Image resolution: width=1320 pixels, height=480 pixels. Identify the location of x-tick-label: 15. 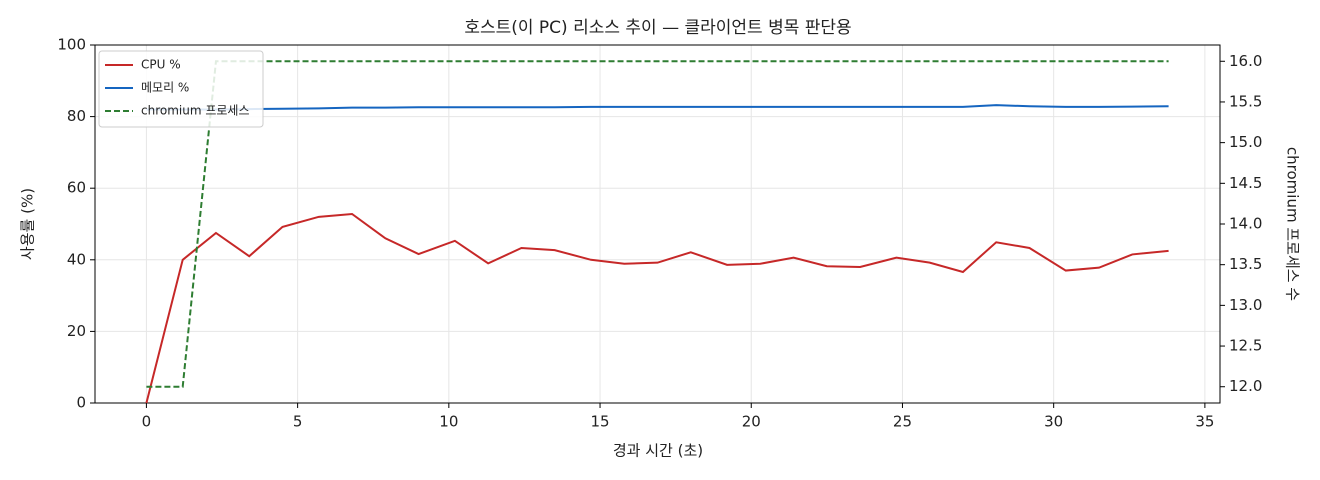
(599, 422).